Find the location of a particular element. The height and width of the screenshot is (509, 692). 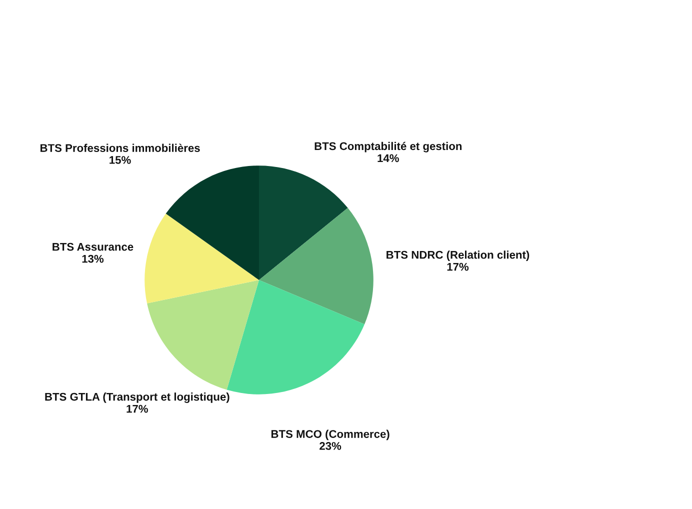

slice-label: BTS Assurance is located at coordinates (93, 246).